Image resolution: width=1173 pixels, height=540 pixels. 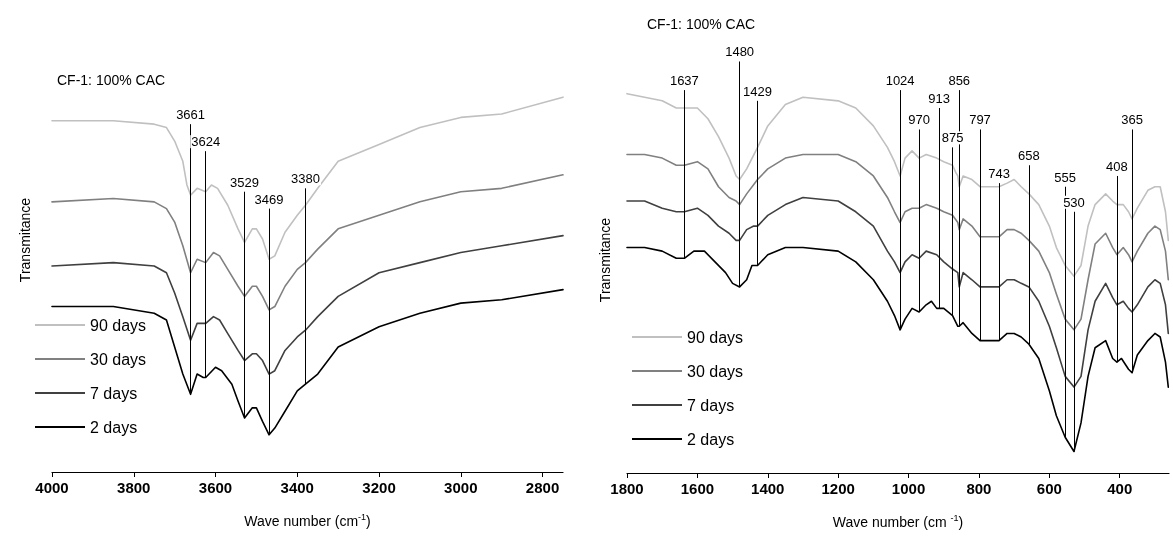 I want to click on x-tick-label: 1000, so click(x=908, y=488).